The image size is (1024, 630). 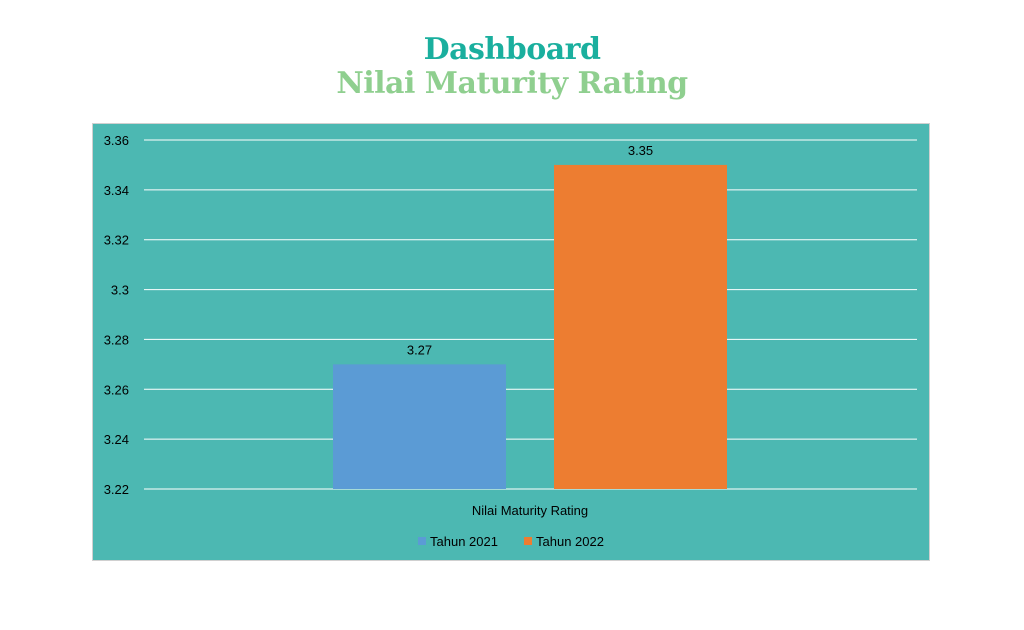 What do you see at coordinates (640, 326) in the screenshot?
I see `bar-tahun-2022` at bounding box center [640, 326].